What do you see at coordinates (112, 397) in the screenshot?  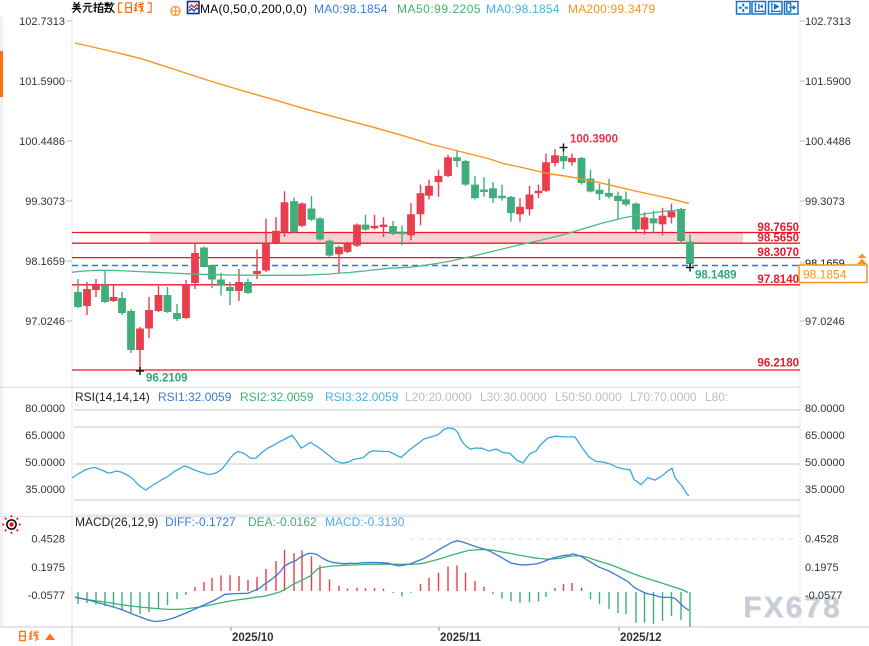 I see `svg-text: RSI(14,14,14)` at bounding box center [112, 397].